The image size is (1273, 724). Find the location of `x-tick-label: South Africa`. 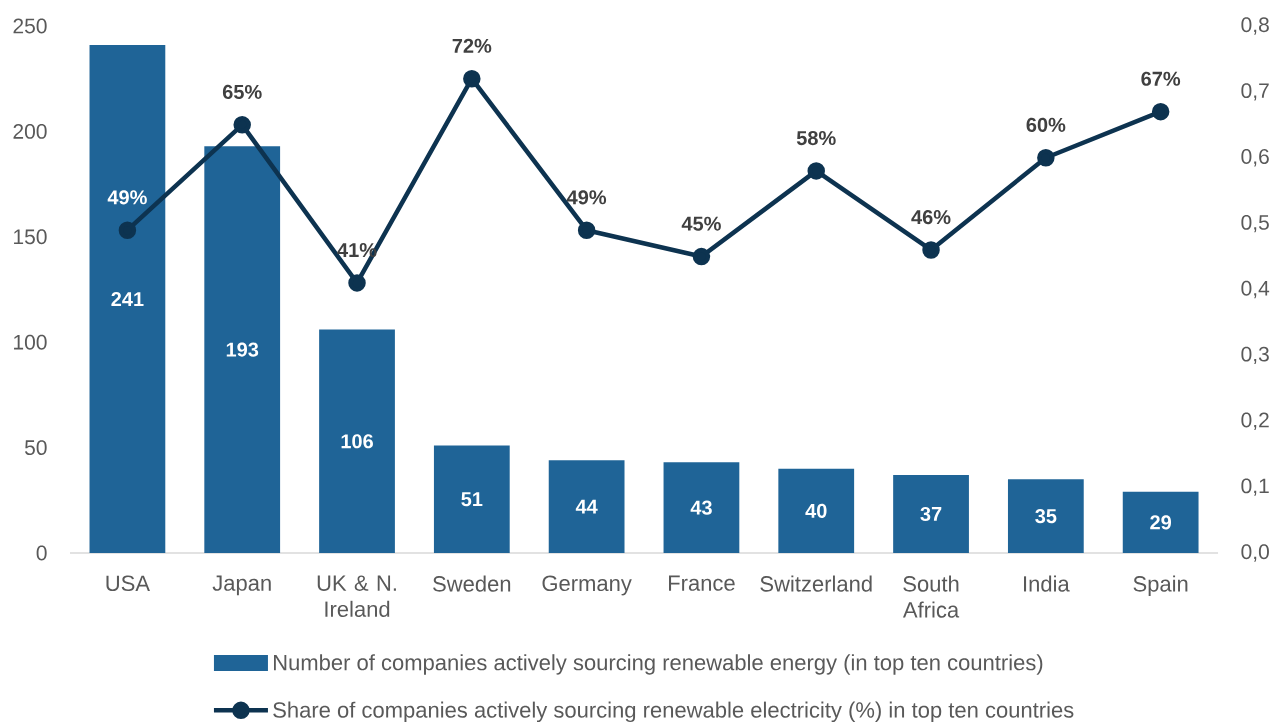

x-tick-label: South Africa is located at coordinates (931, 596).